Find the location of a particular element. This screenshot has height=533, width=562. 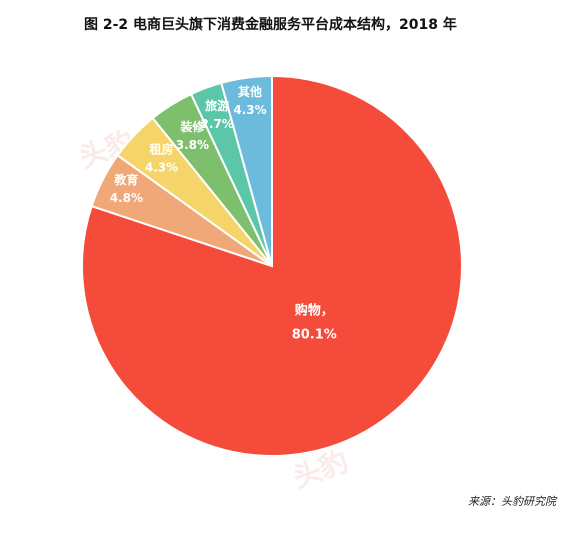

slice-label: 购物， is located at coordinates (314, 311).